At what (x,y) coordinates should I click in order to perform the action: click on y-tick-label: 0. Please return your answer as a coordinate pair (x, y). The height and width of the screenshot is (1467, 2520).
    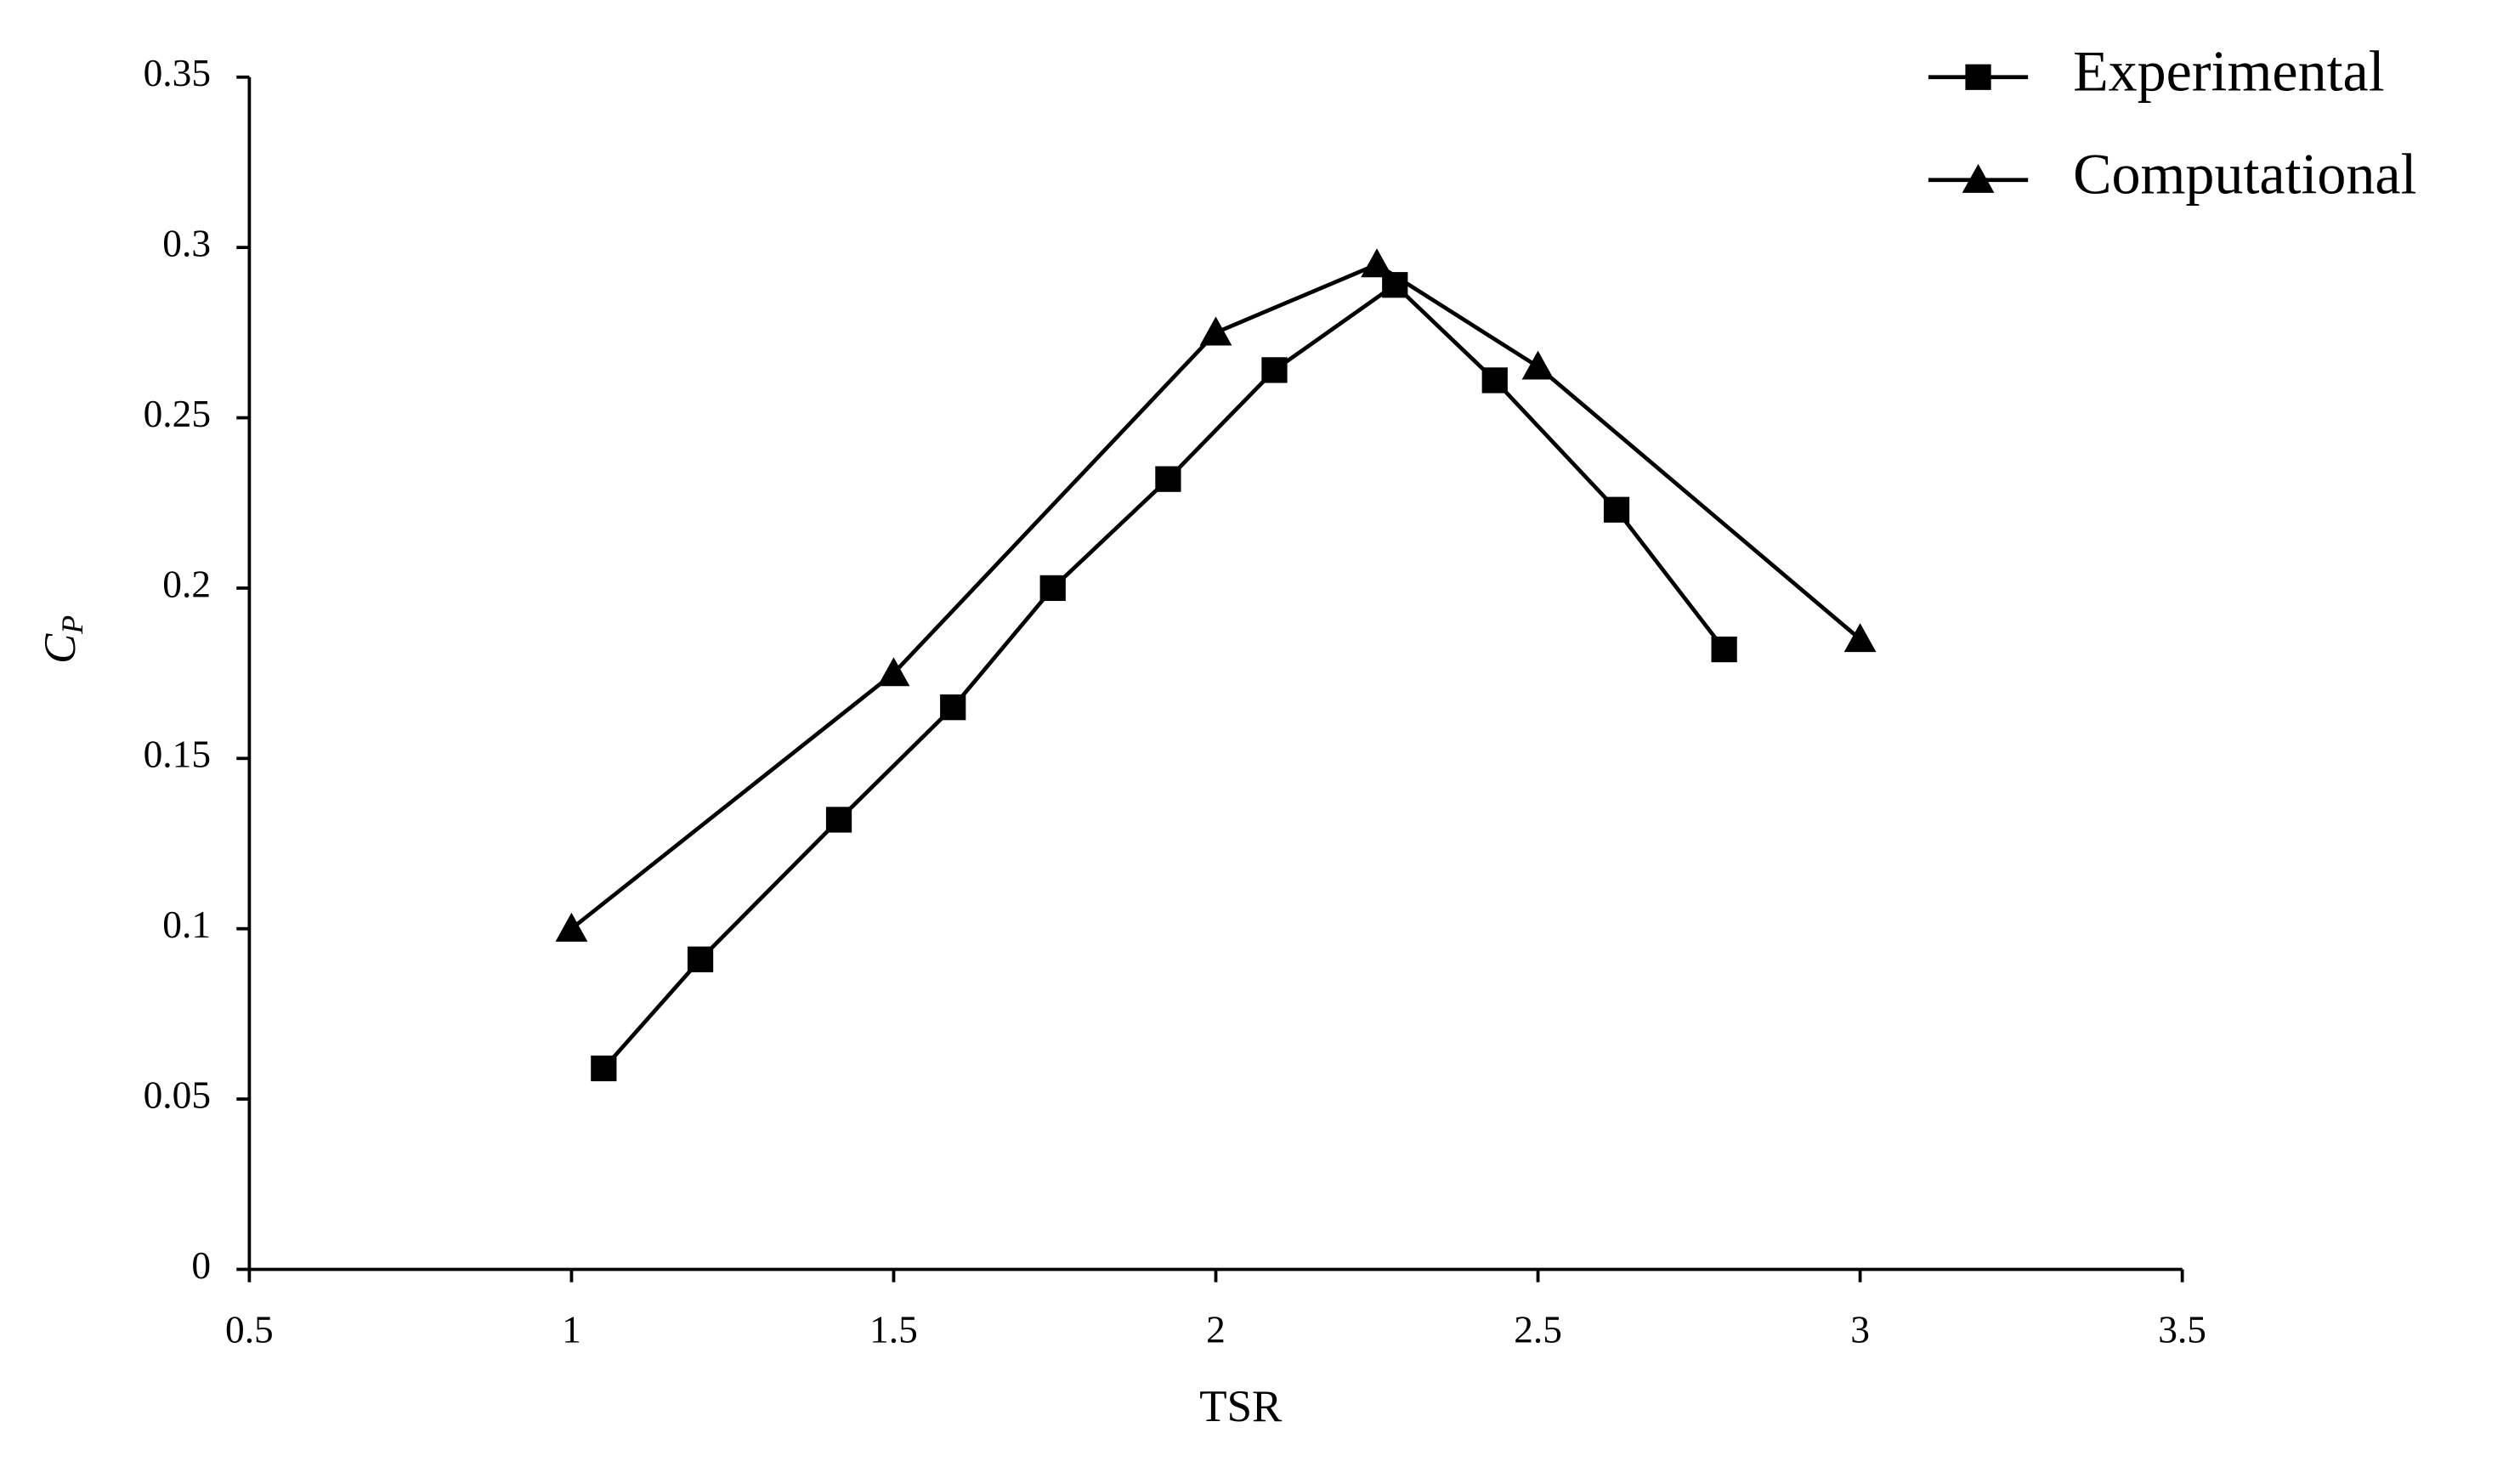
    Looking at the image, I should click on (201, 1265).